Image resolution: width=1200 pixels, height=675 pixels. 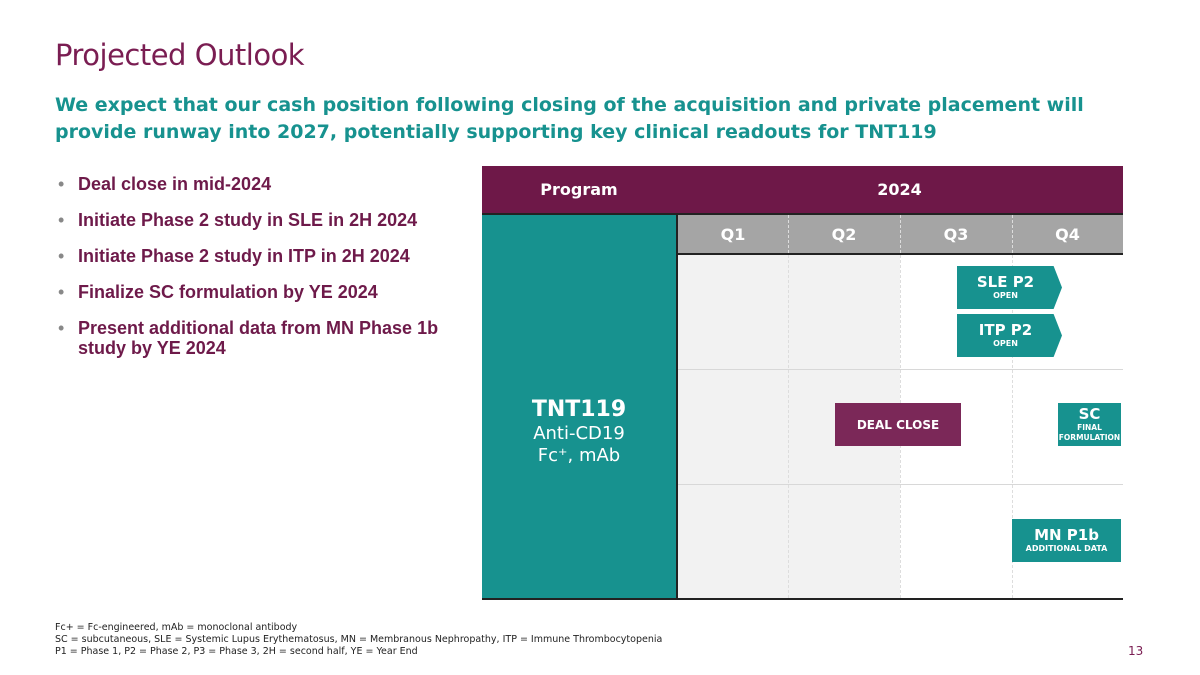 I want to click on quarter-q2: Q2, so click(x=844, y=234).